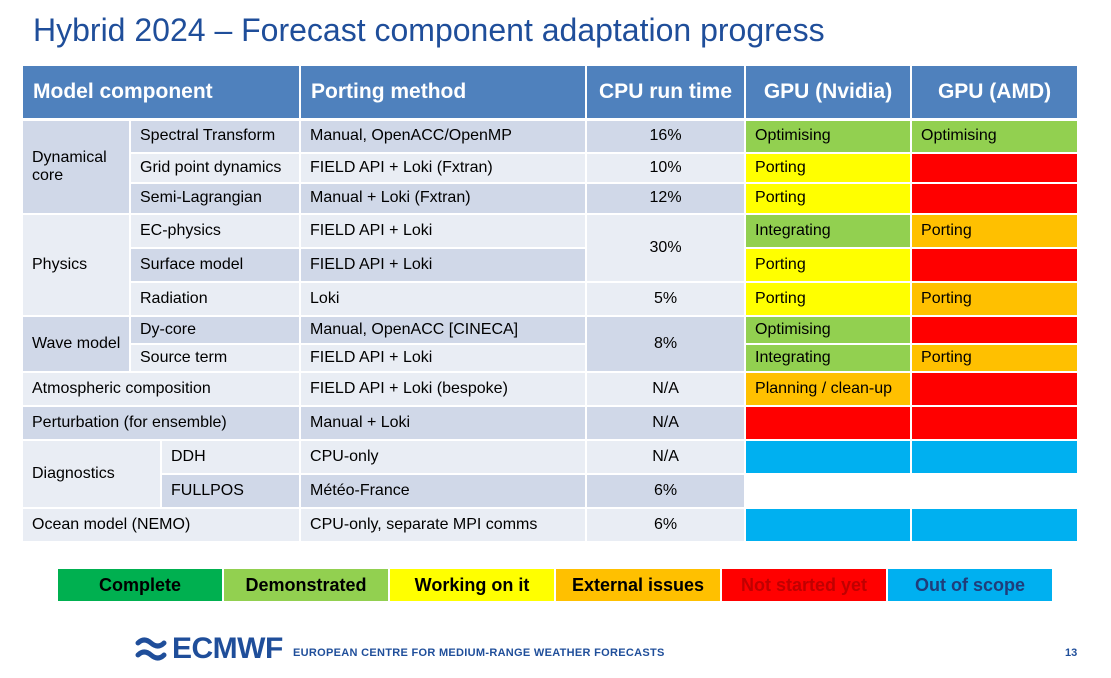 The width and height of the screenshot is (1111, 678). I want to click on cpu-cell: 16%, so click(666, 136).